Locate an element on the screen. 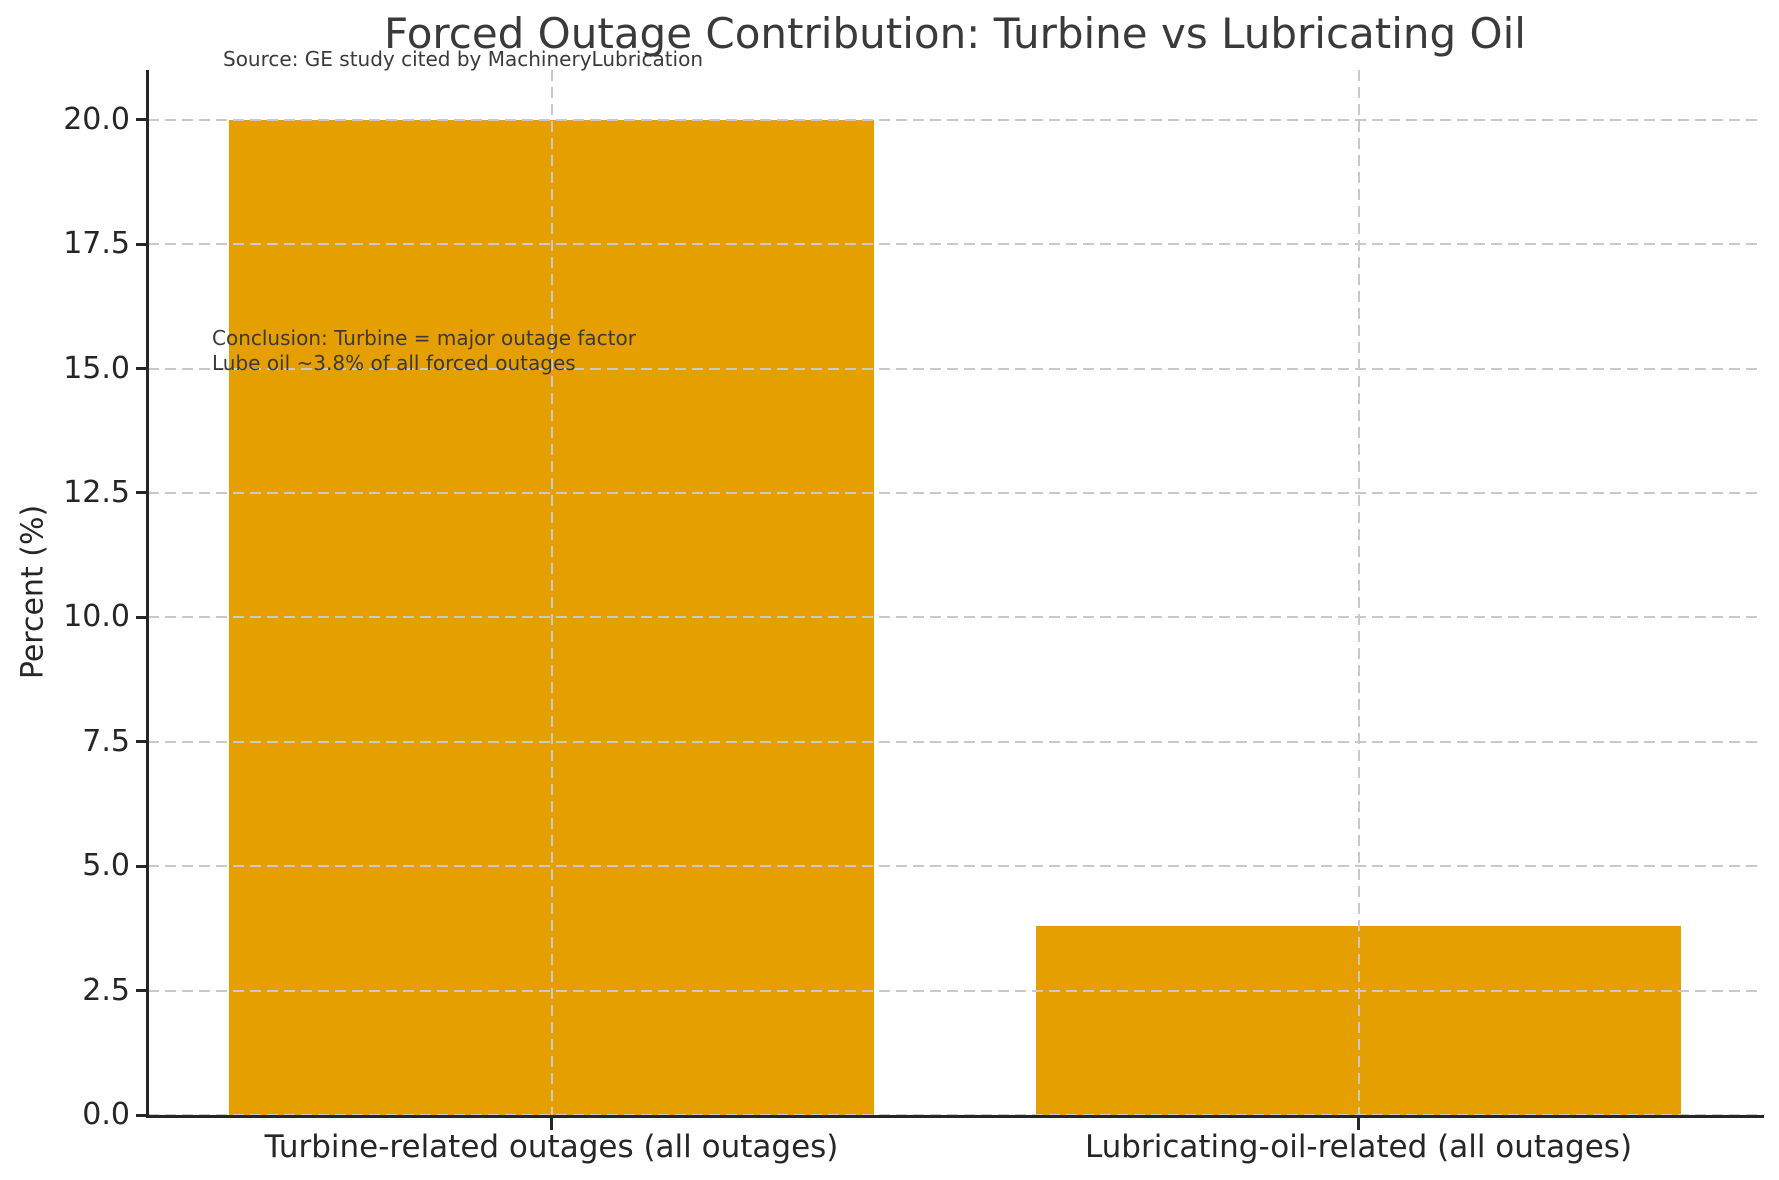 The width and height of the screenshot is (1779, 1180). y-tick-label: 5.0 is located at coordinates (106, 866).